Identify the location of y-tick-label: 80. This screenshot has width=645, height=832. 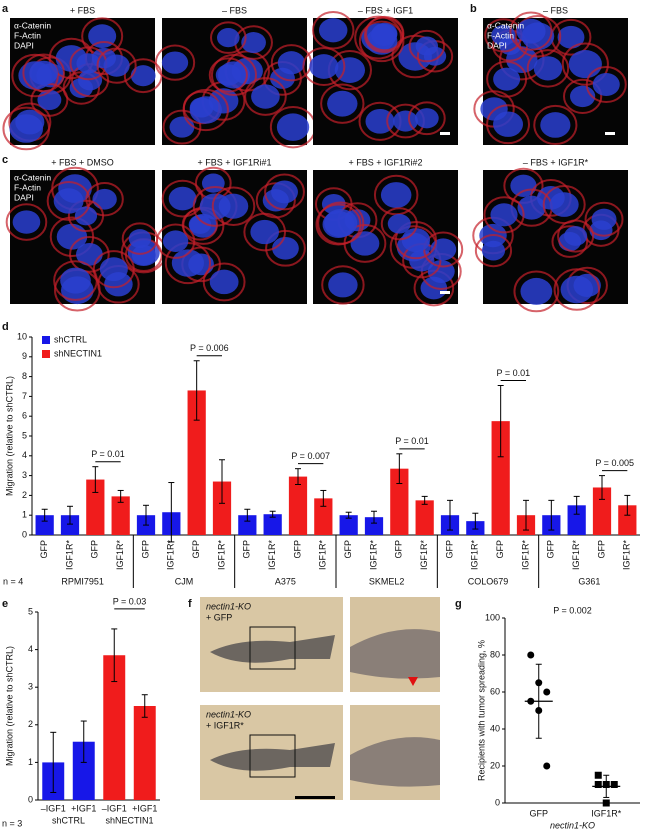
(495, 654).